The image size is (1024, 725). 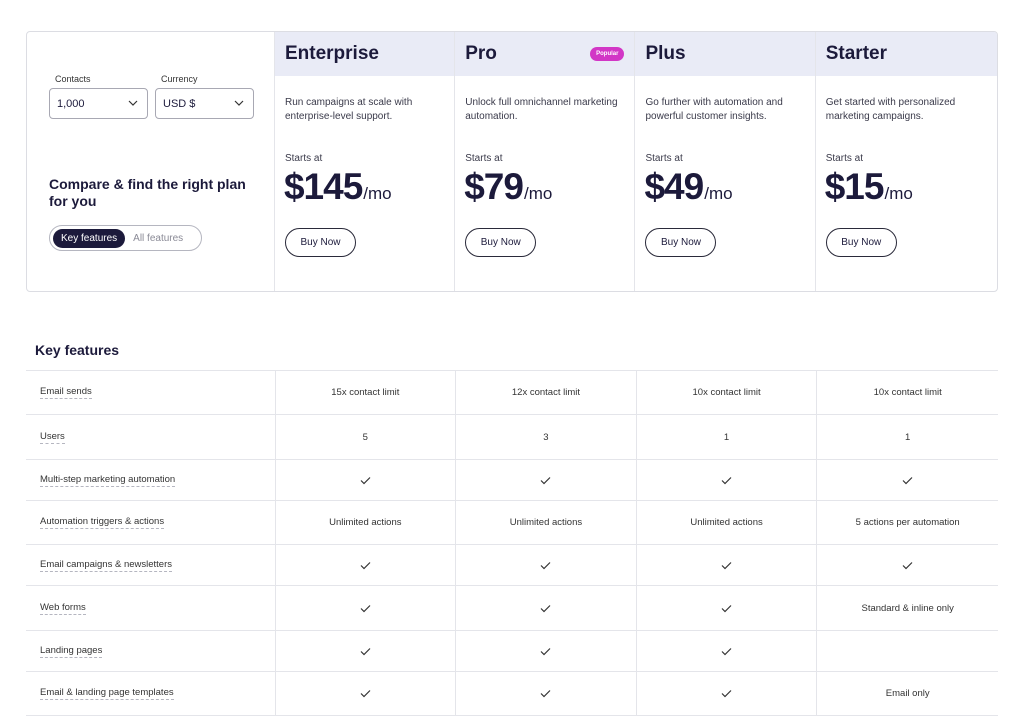 What do you see at coordinates (147, 192) in the screenshot?
I see `compare-title: Compare & find the right plan for you` at bounding box center [147, 192].